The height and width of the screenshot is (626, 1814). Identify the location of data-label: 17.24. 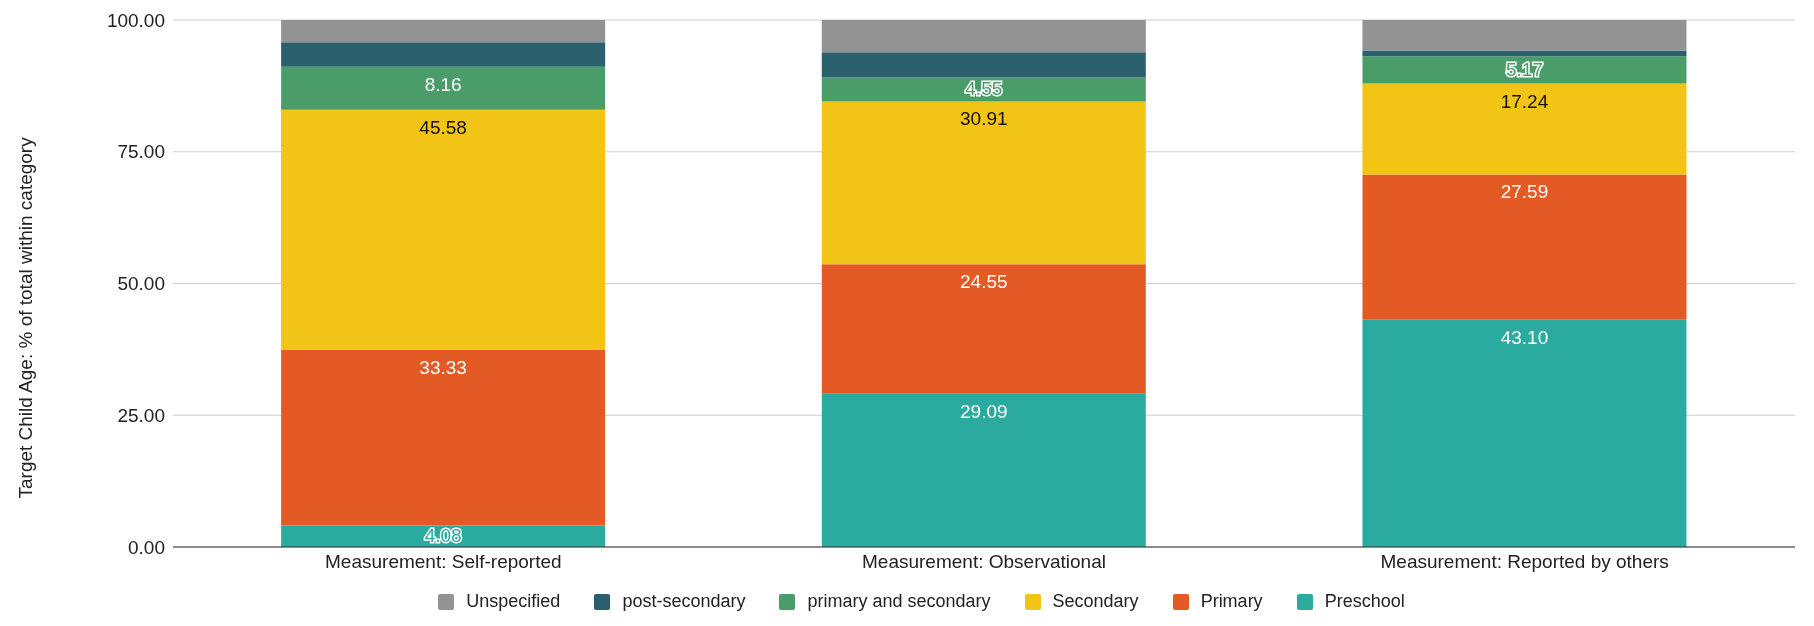
(1524, 101).